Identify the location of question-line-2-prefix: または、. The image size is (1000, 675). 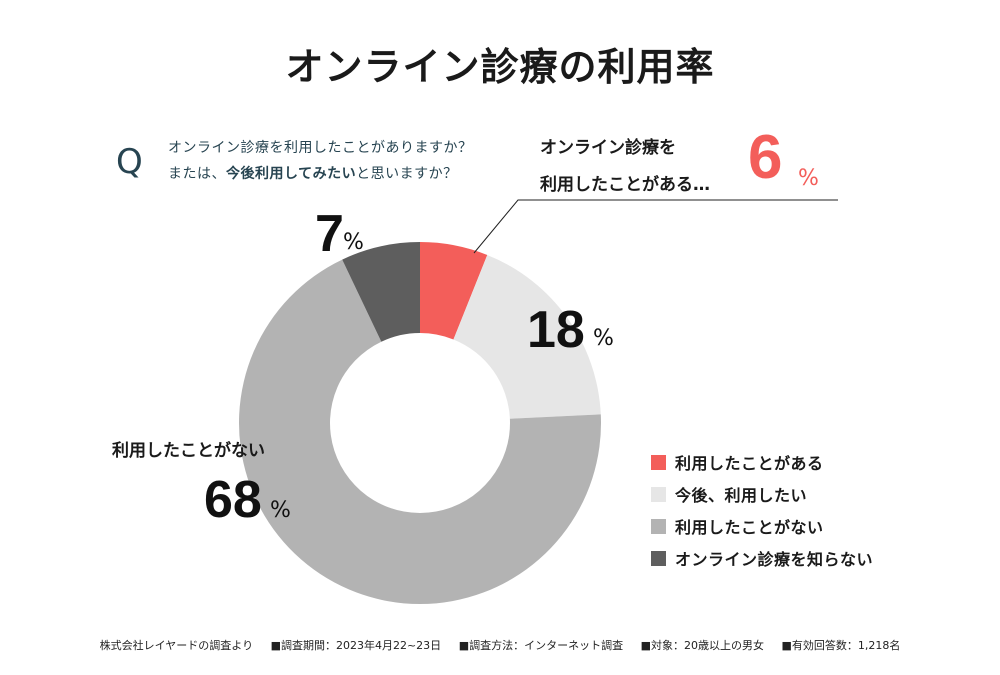
(197, 174).